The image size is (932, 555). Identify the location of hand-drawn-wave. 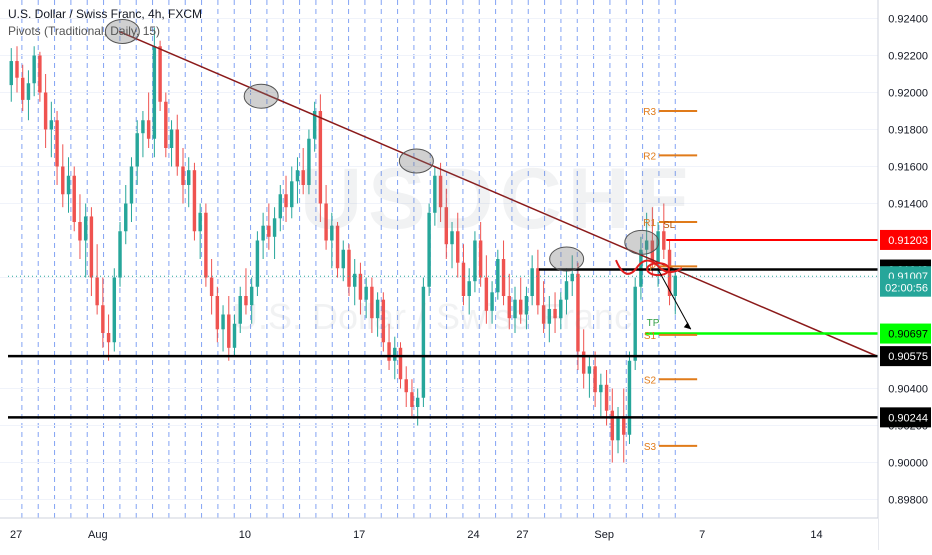
(649, 267).